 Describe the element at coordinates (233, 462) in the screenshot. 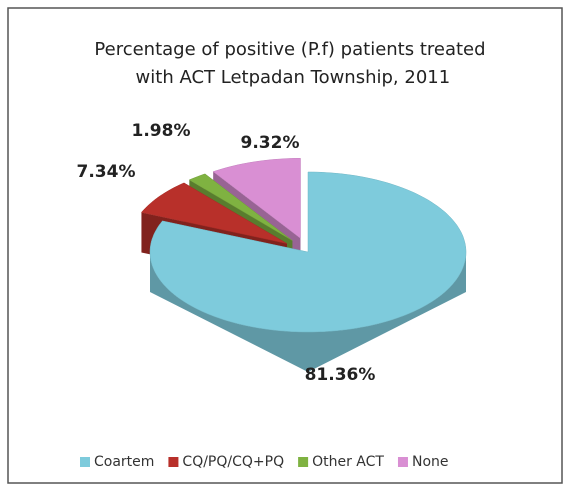

I see `legend-label: CQ/PQ/CQ+PQ` at that location.